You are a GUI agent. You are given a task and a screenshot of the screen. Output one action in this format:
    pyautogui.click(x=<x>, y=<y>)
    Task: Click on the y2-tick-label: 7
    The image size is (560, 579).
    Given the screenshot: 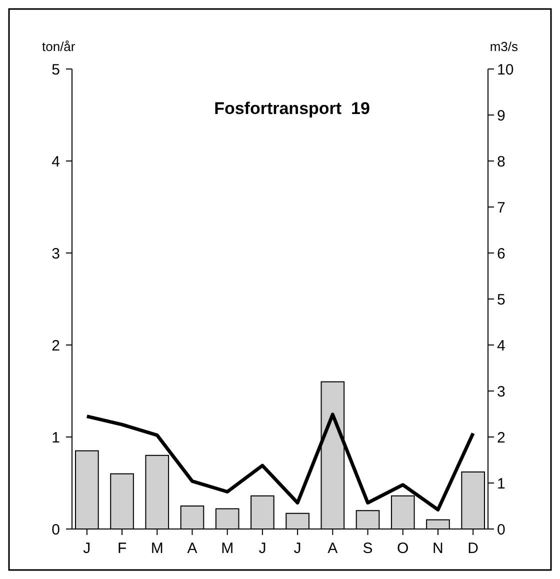 What is the action you would take?
    pyautogui.click(x=501, y=207)
    